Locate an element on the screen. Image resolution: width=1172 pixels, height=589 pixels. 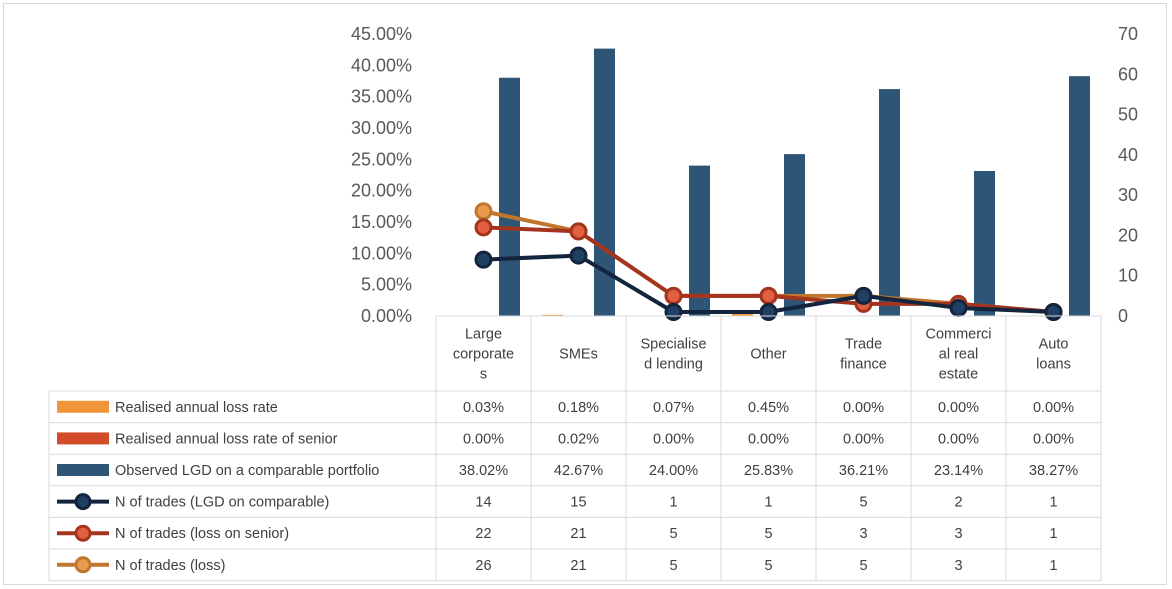
left-axis-tick-label: 40.00% is located at coordinates (381, 65).